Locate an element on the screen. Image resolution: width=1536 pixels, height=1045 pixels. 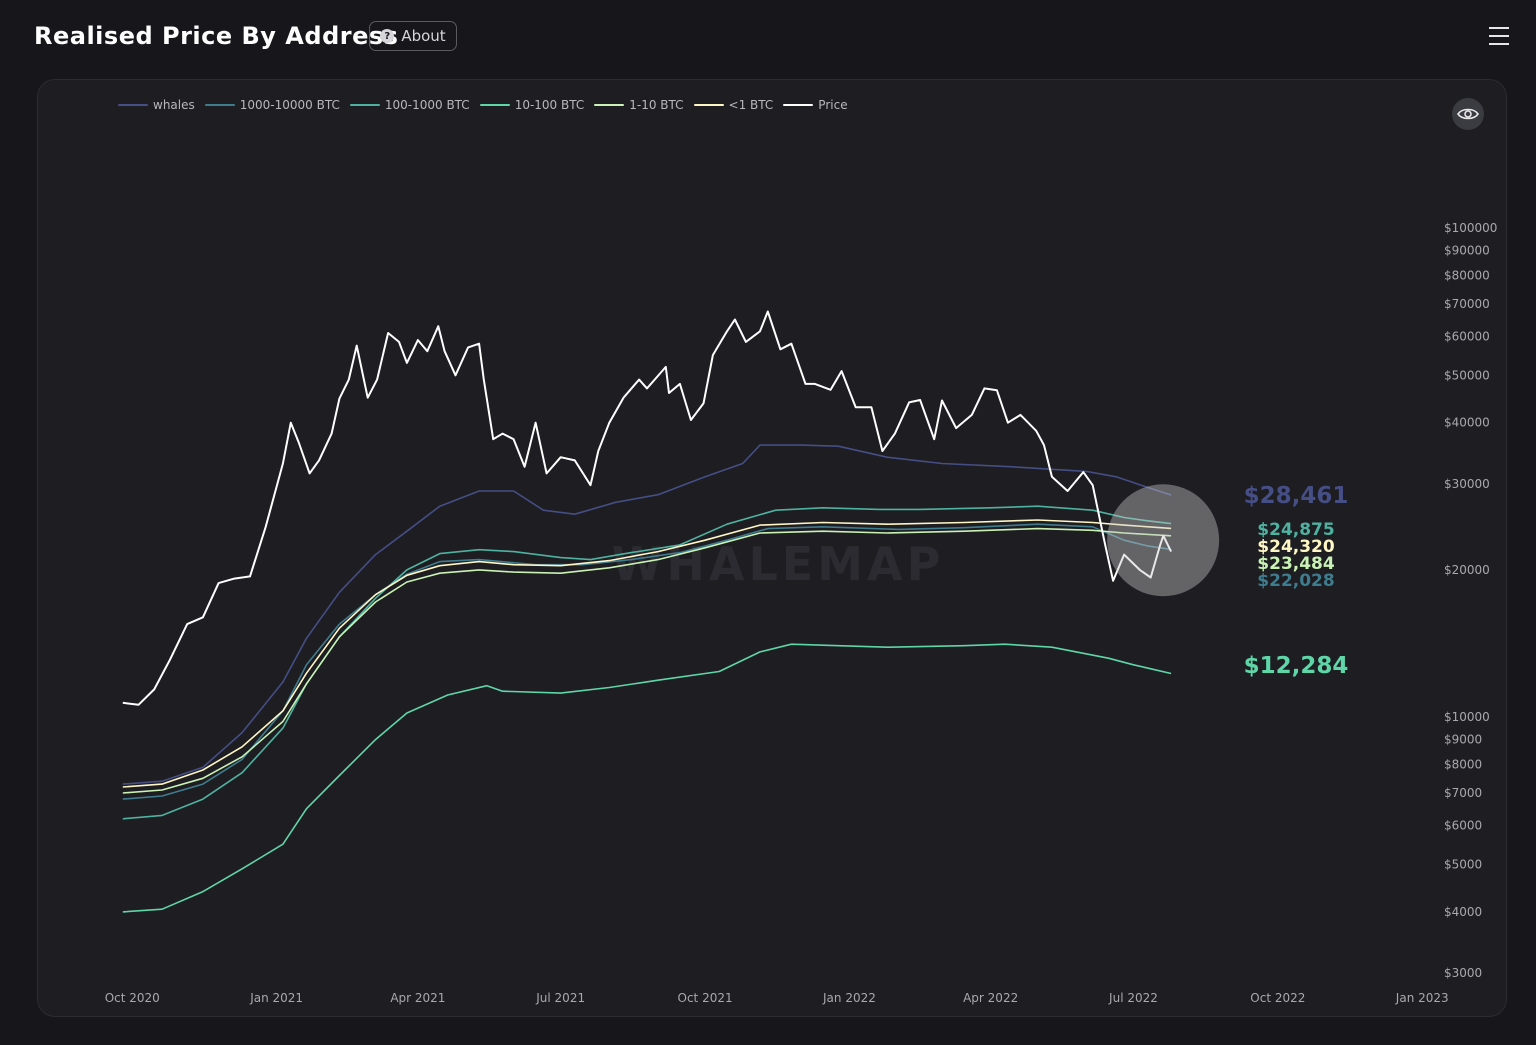
x-tick-label: Jan 2021 is located at coordinates (276, 998).